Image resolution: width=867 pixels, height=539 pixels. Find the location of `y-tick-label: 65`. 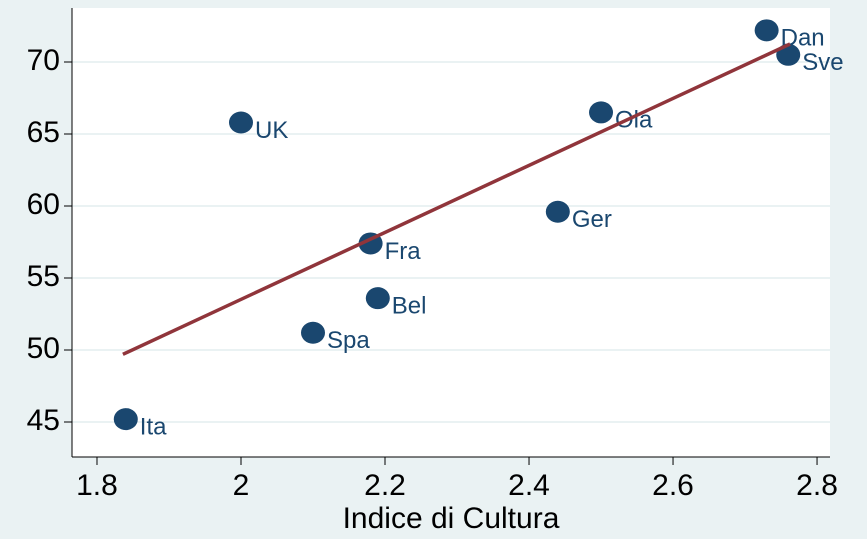

y-tick-label: 65 is located at coordinates (43, 132).